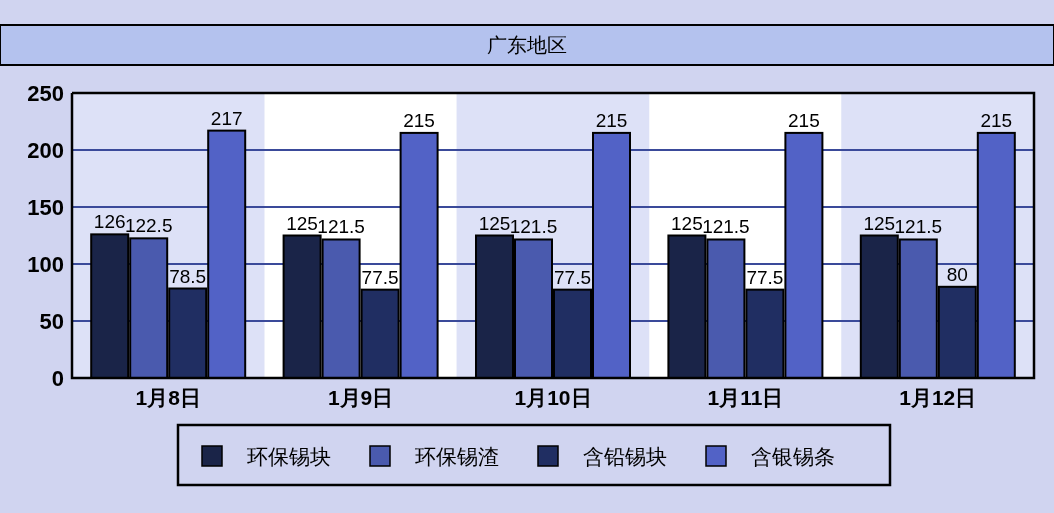 The width and height of the screenshot is (1054, 513). Describe the element at coordinates (188, 276) in the screenshot. I see `data-label: 78.5` at that location.